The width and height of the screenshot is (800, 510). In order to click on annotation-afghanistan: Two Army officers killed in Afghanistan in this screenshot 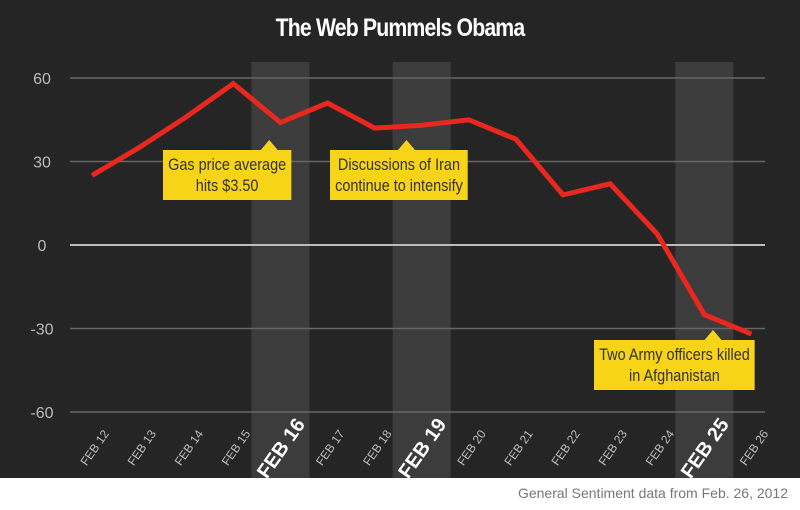, I will do `click(674, 360)`.